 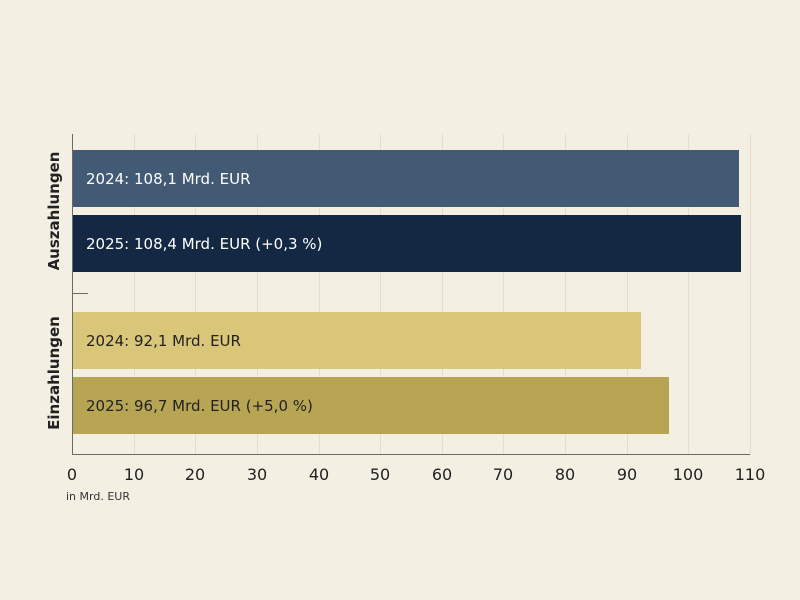 What do you see at coordinates (204, 243) in the screenshot?
I see `bar-label: 2025: 108,4 Mrd. EUR (+0,3 %)` at bounding box center [204, 243].